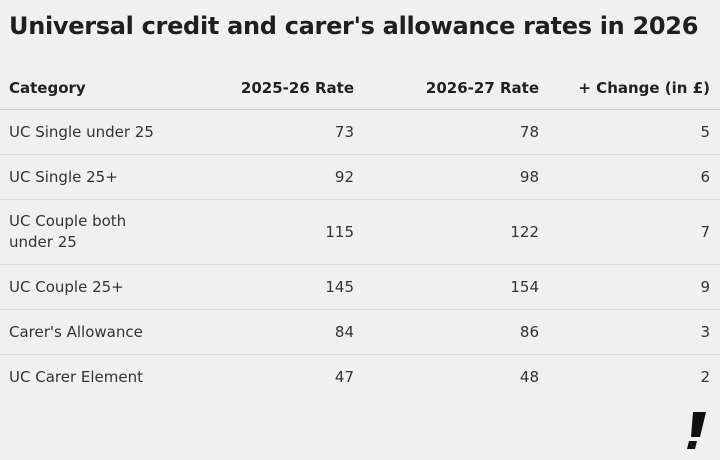 This screenshot has height=460, width=720. Describe the element at coordinates (277, 287) in the screenshot. I see `cell-rate-2025-26: 145` at that location.